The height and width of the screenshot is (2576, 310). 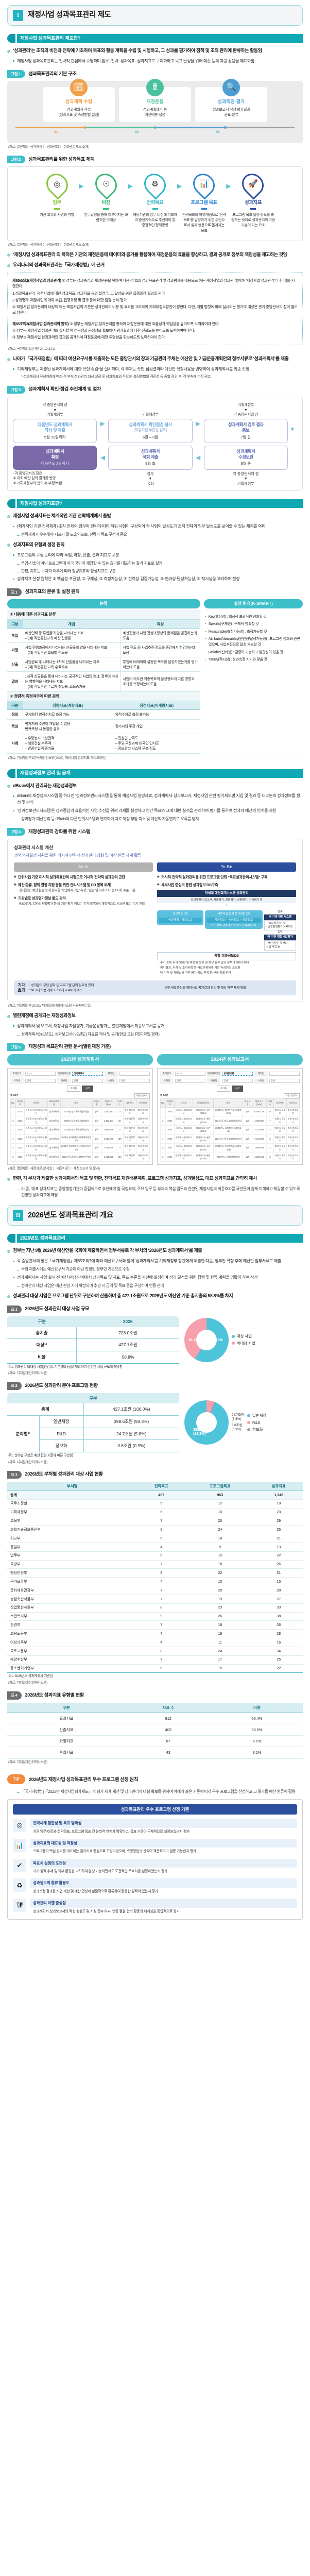 I want to click on excel-download-button: 엑셀다운로드, so click(x=142, y=1096).